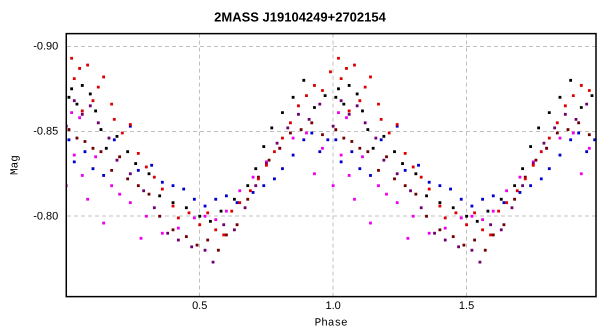 The height and width of the screenshot is (335, 610). What do you see at coordinates (16, 165) in the screenshot?
I see `y-axis-title: Mag` at bounding box center [16, 165].